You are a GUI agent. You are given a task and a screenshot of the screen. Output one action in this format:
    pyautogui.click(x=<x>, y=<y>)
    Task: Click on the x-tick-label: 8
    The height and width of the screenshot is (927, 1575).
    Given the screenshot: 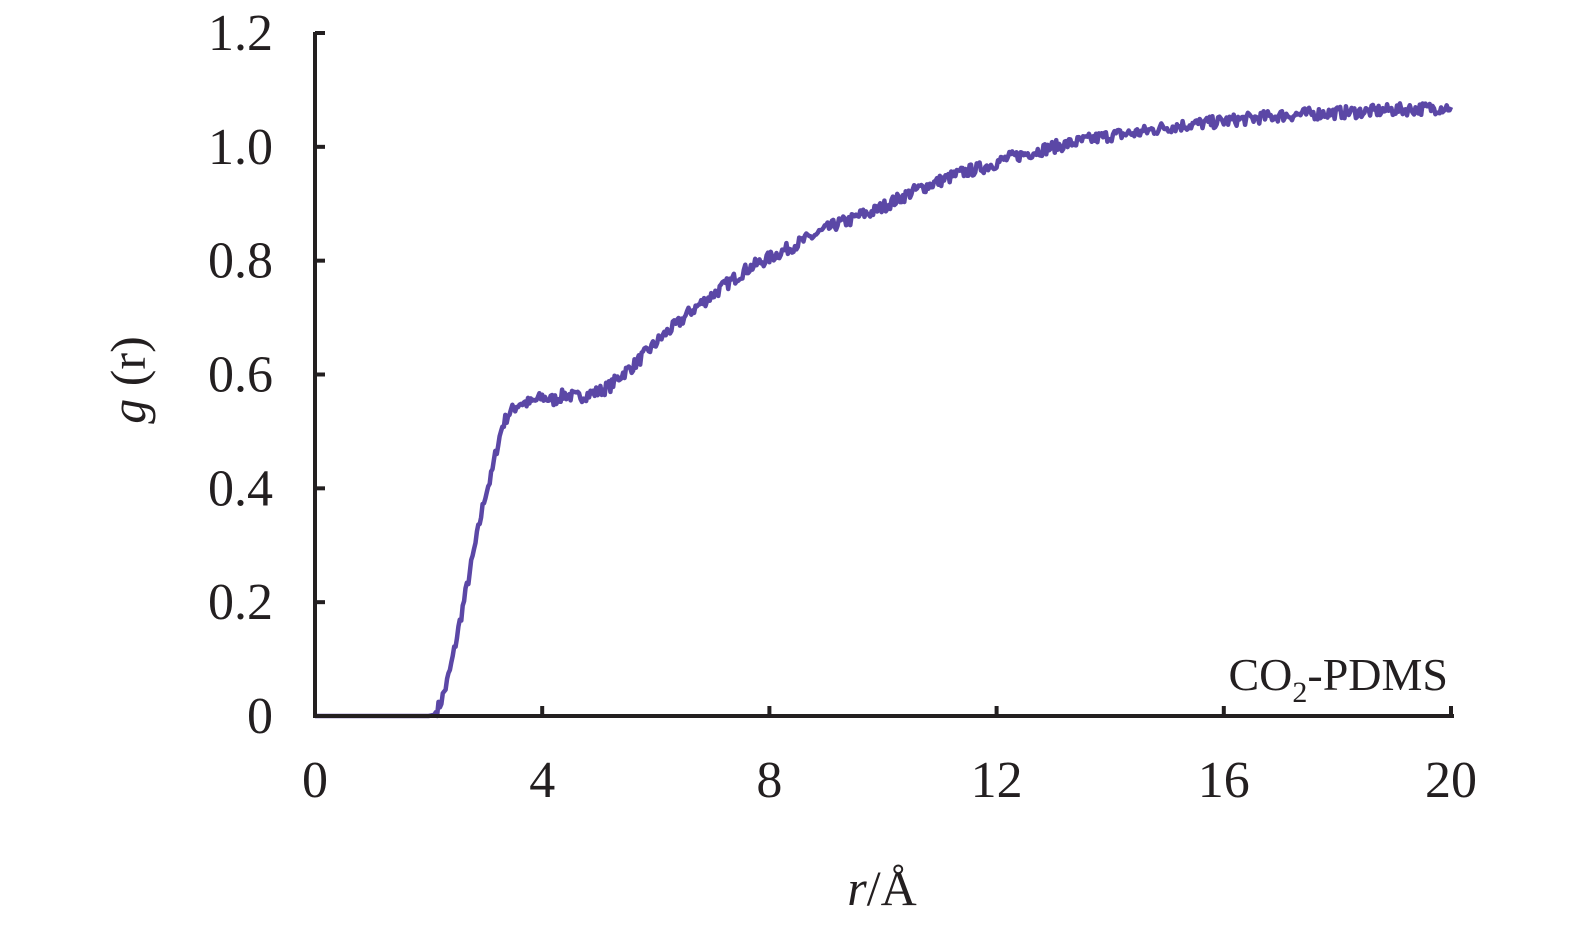 What is the action you would take?
    pyautogui.click(x=769, y=780)
    